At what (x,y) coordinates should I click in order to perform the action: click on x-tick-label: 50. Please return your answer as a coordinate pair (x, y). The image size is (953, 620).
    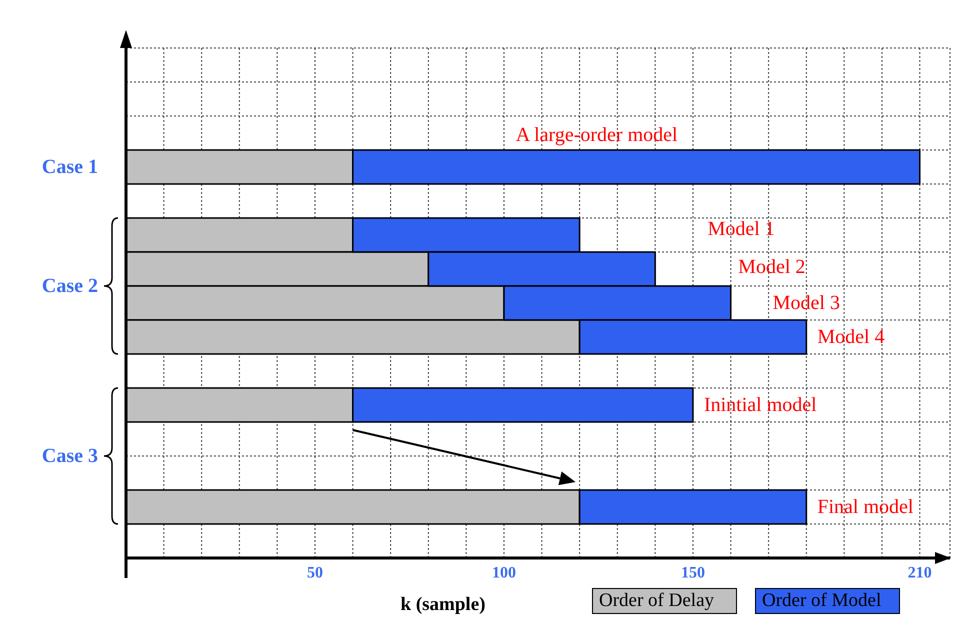
    Looking at the image, I should click on (314, 573).